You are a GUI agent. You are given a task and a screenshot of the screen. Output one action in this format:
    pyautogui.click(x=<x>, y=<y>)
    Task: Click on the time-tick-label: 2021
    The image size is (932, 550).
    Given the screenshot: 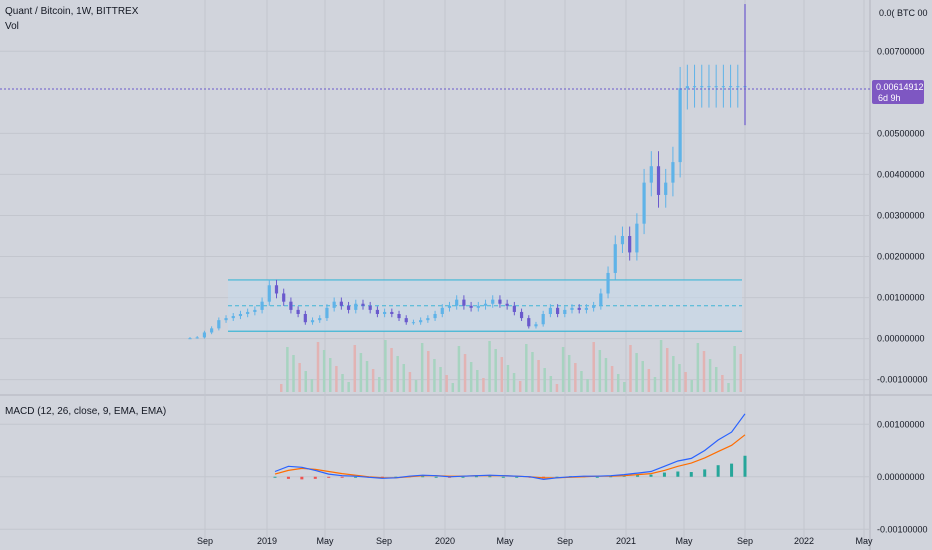 What is the action you would take?
    pyautogui.click(x=626, y=541)
    